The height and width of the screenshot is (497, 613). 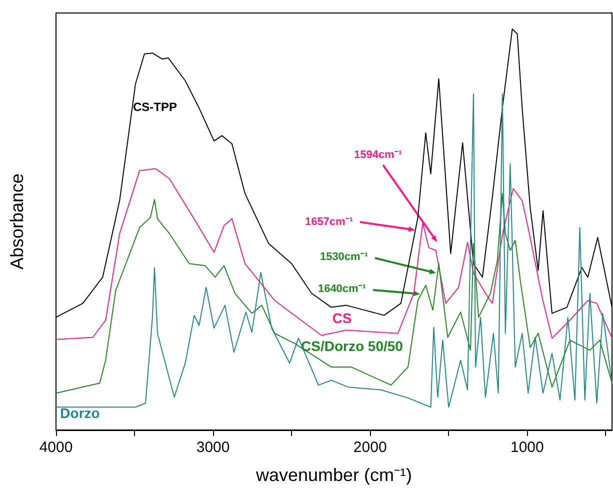 What do you see at coordinates (329, 222) in the screenshot?
I see `annotation: 1657cm⁻¹` at bounding box center [329, 222].